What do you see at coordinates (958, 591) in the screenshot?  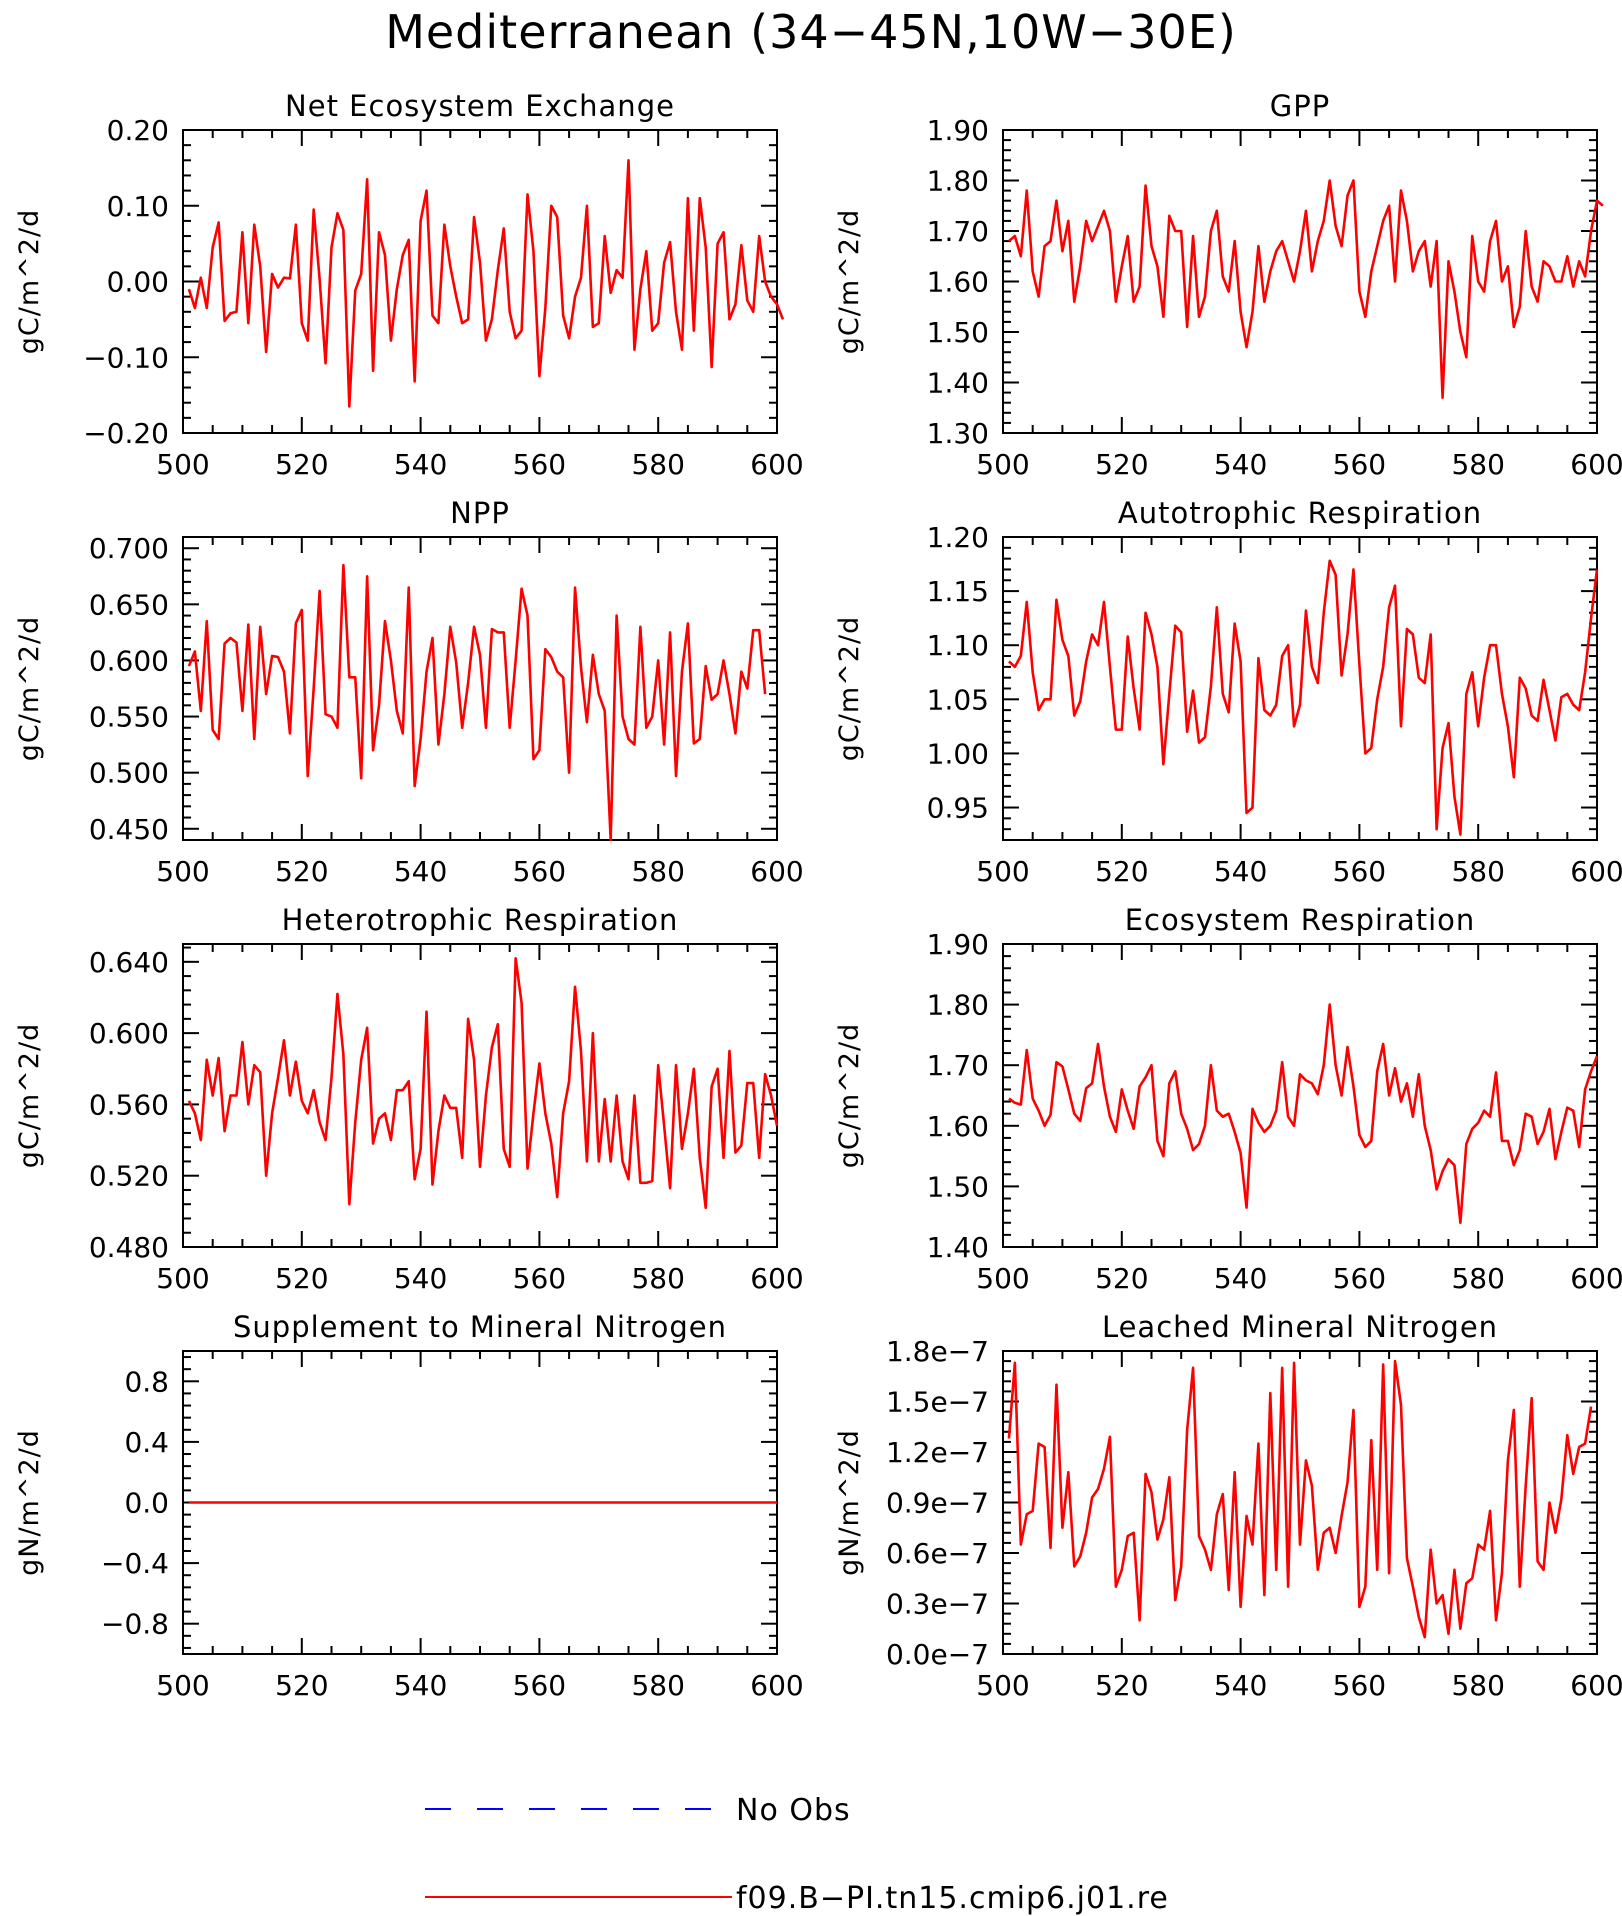 I see `y-tick-label: 1.15` at bounding box center [958, 591].